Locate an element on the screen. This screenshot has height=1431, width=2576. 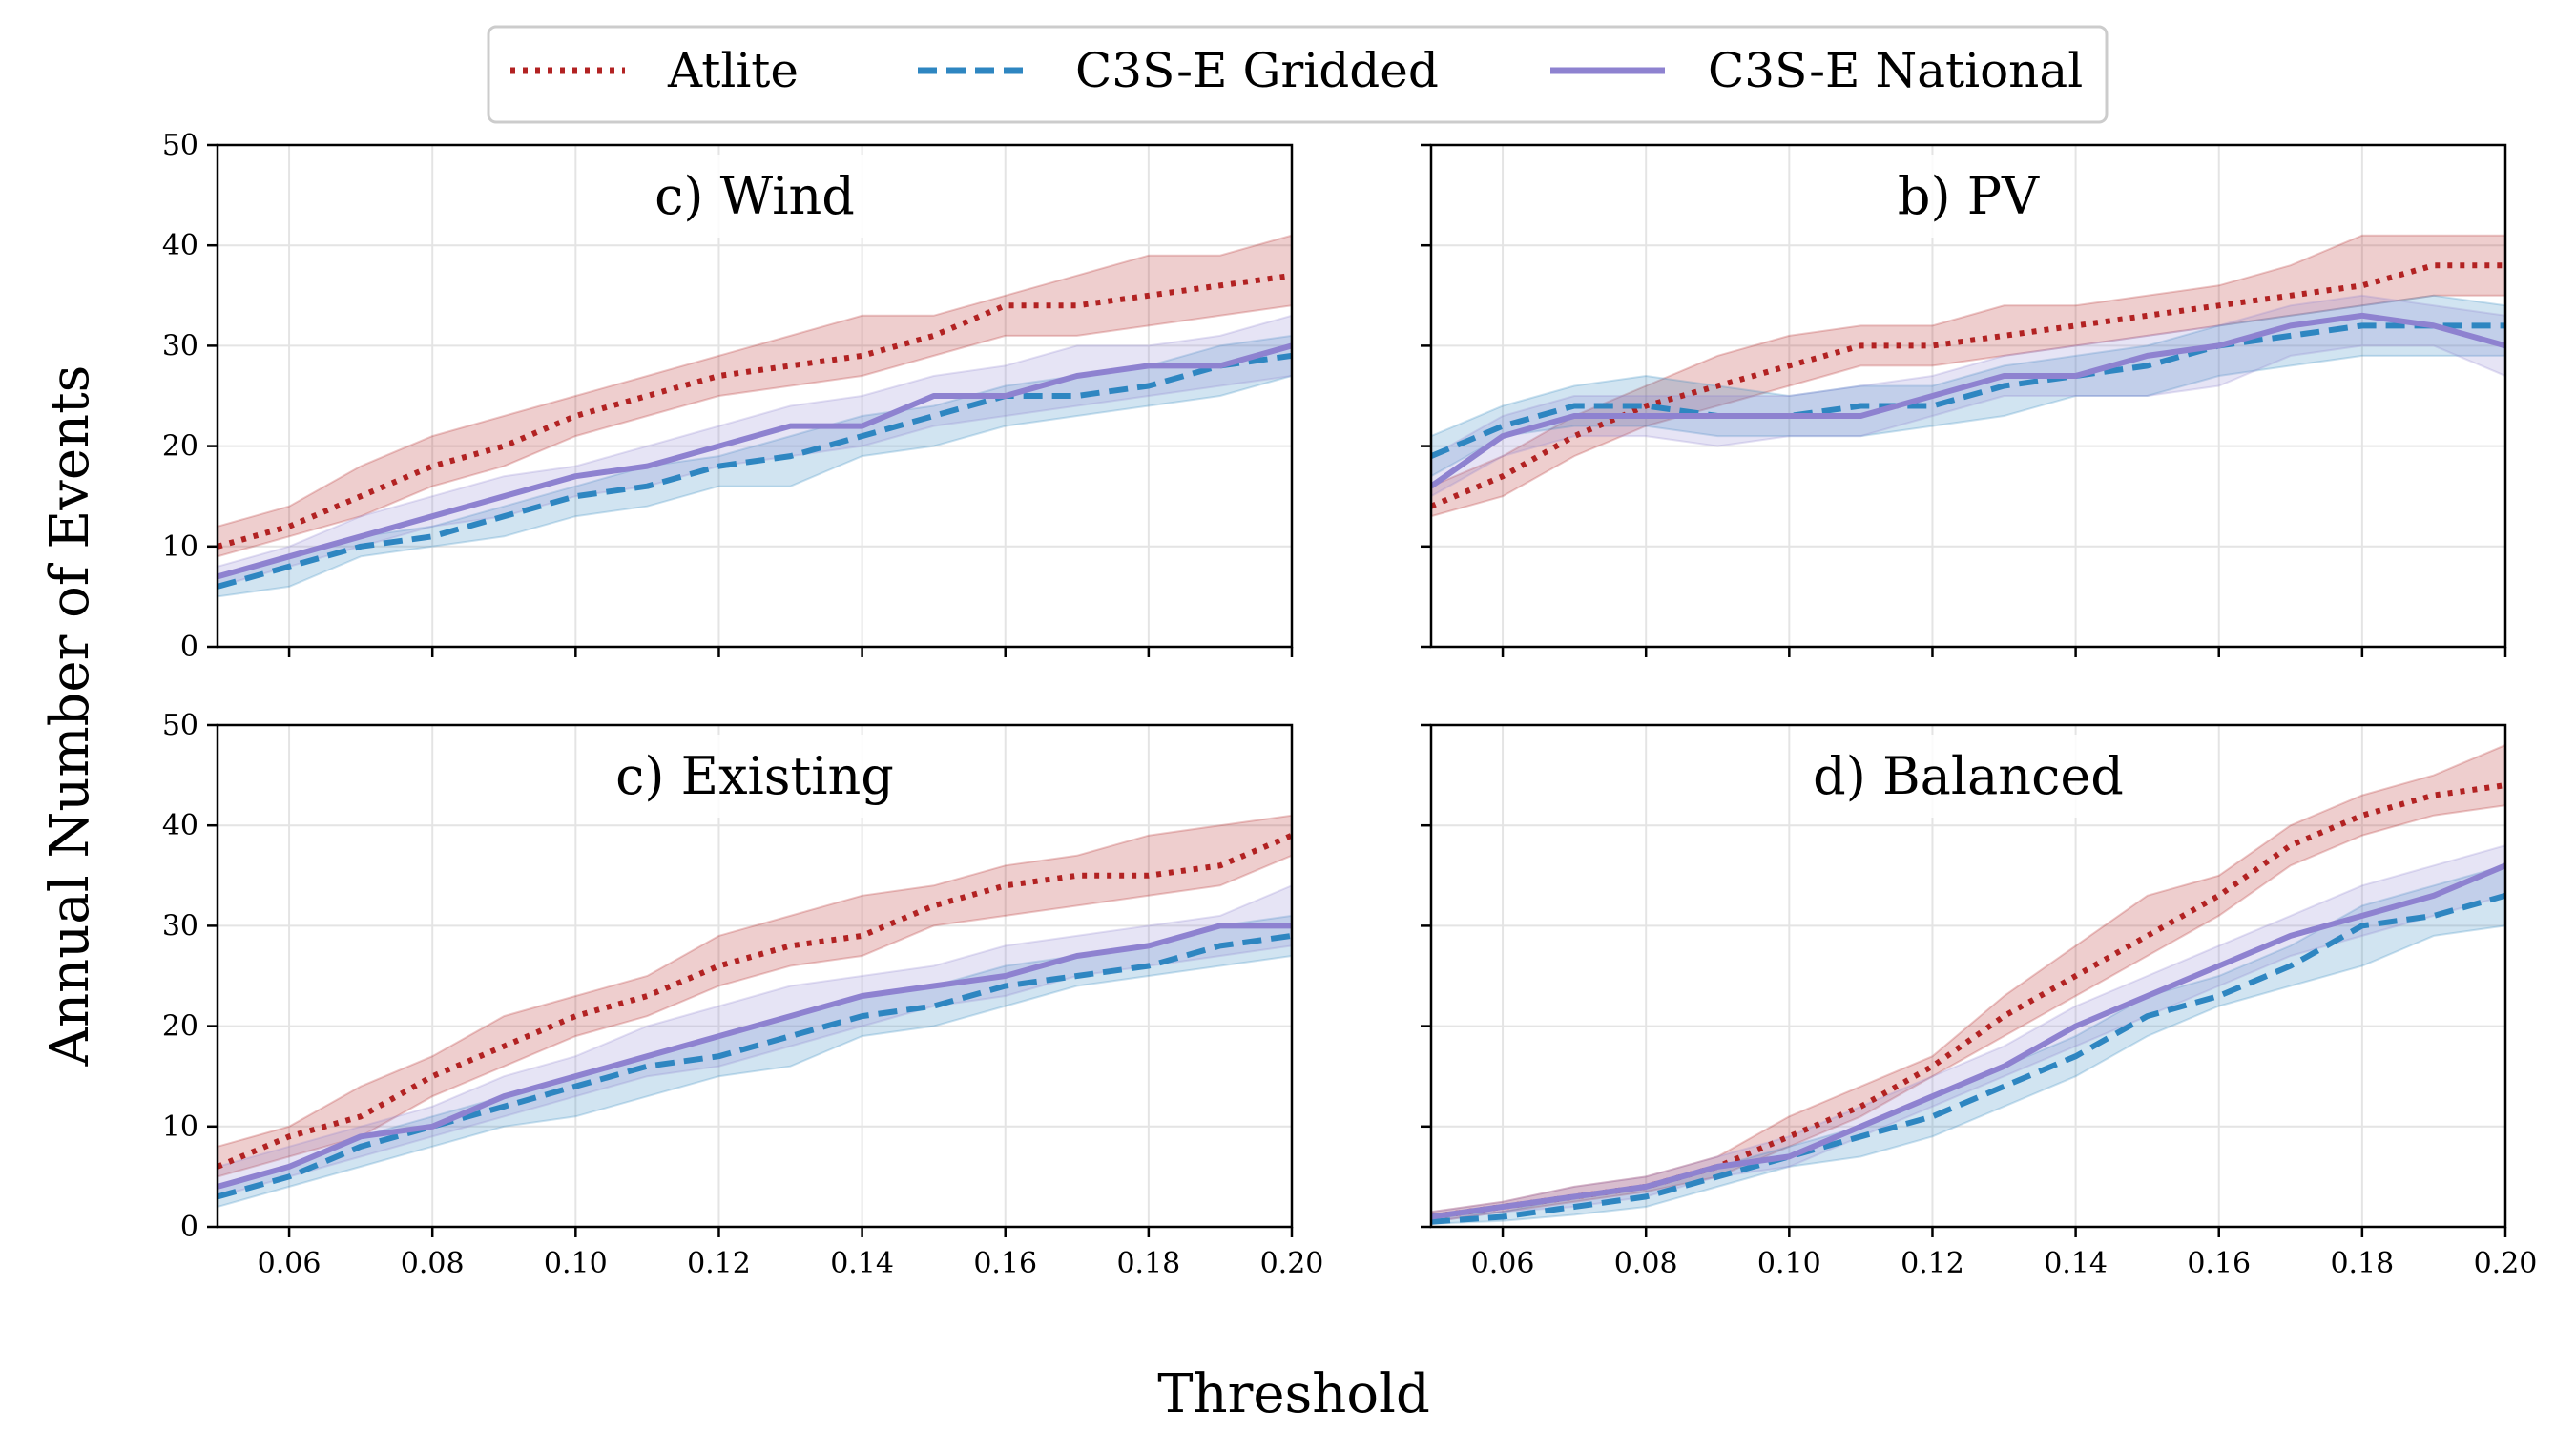
legend-item-c3s-e-national: C3S-E National is located at coordinates (1816, 70).